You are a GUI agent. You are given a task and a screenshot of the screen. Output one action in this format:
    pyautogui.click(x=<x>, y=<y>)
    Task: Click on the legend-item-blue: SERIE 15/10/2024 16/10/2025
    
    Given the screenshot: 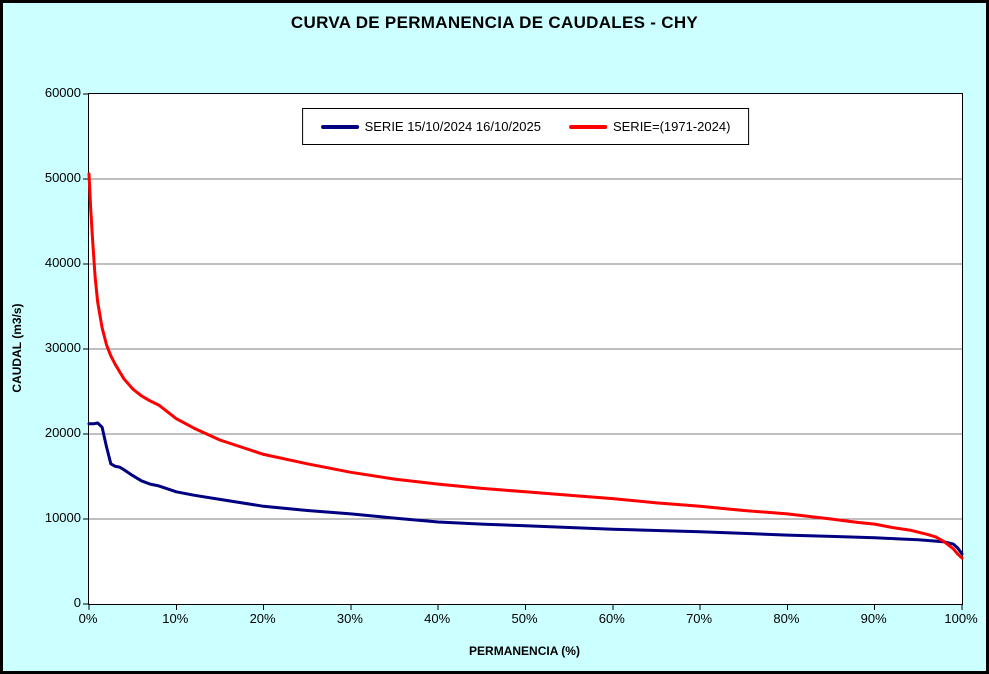 What is the action you would take?
    pyautogui.click(x=430, y=126)
    